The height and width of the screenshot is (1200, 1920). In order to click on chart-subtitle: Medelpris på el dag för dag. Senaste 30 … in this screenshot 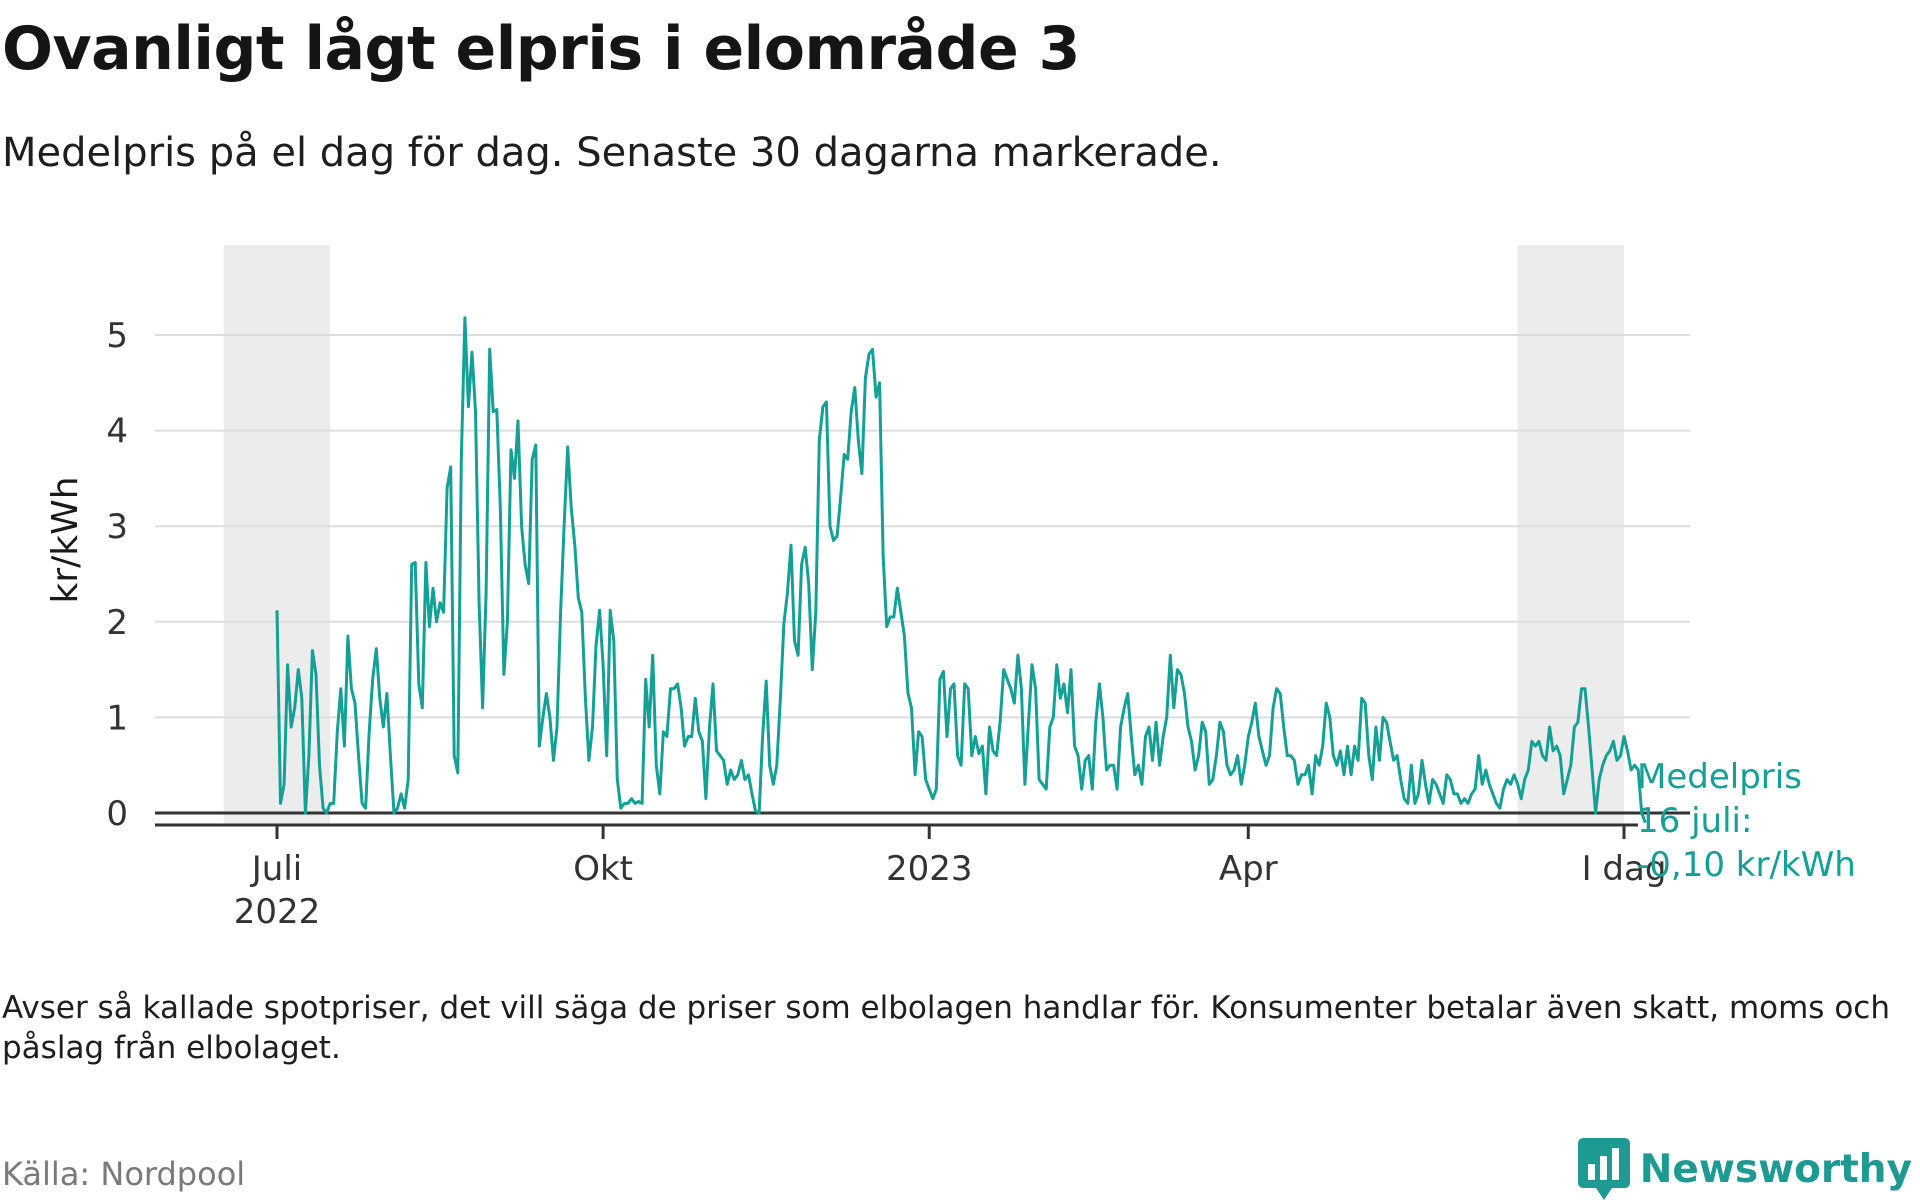, I will do `click(612, 153)`.